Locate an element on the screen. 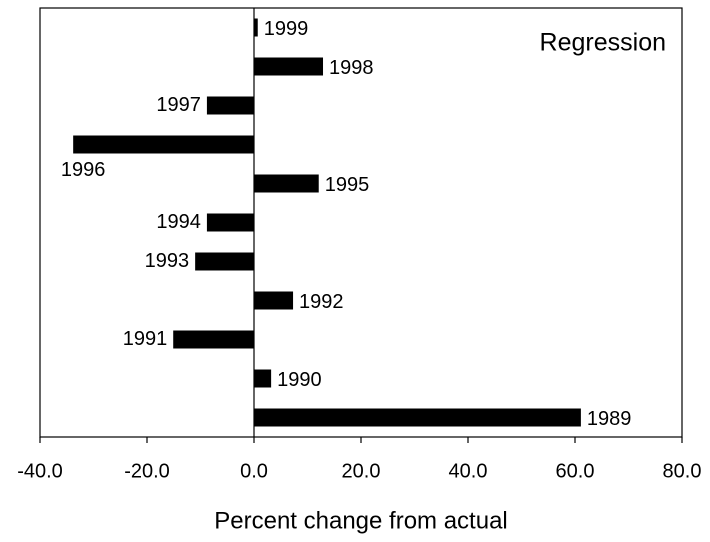 This screenshot has height=542, width=710. x-tick-label: 20.0 is located at coordinates (361, 471).